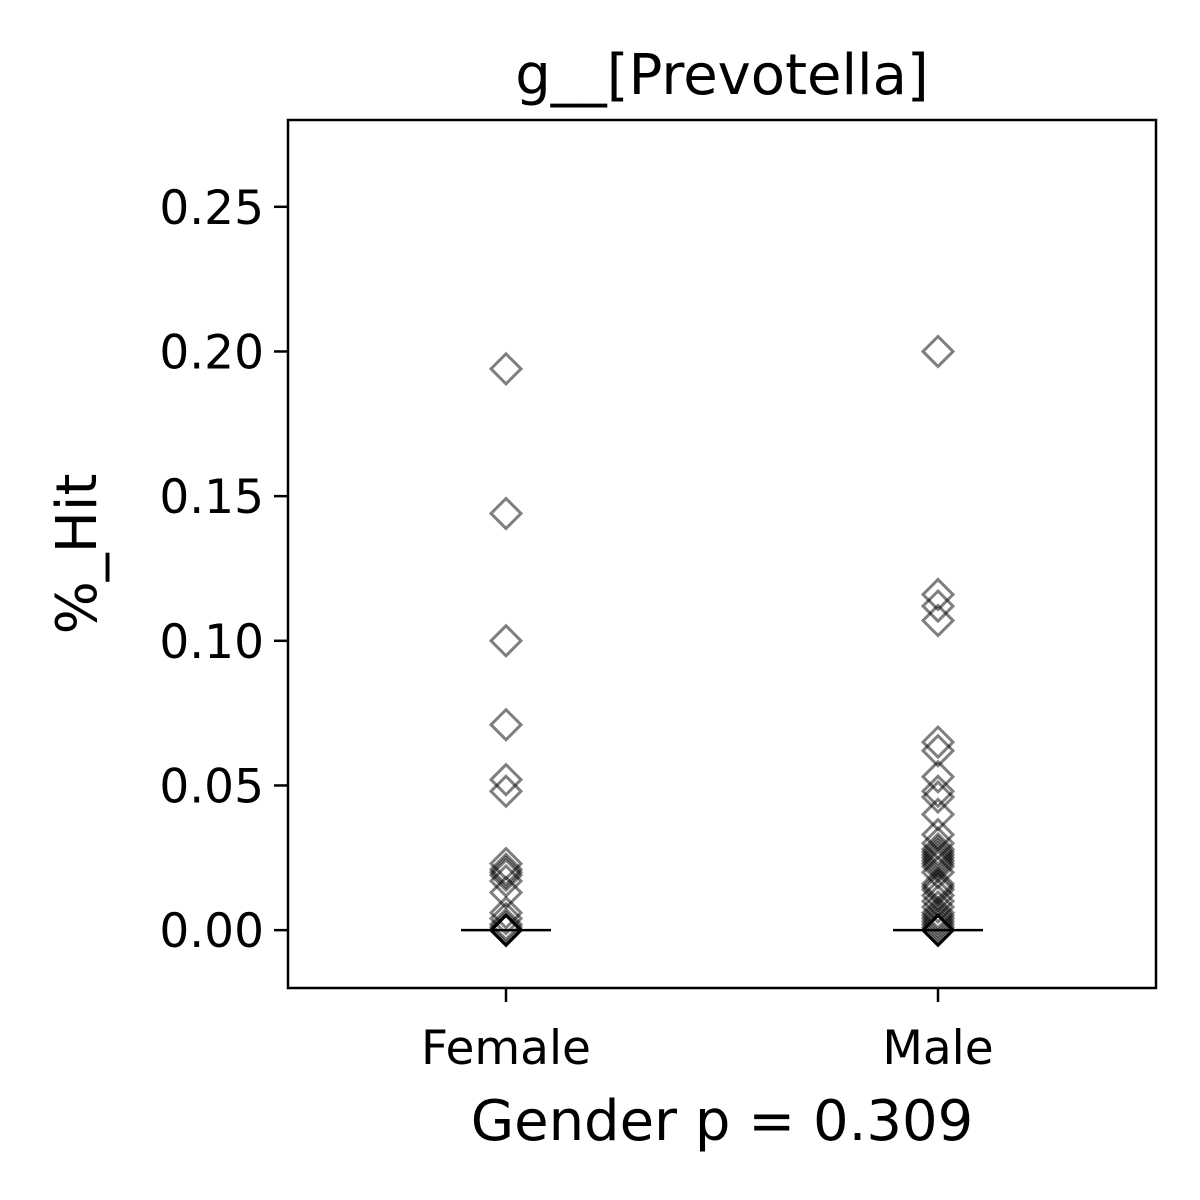 The image size is (1200, 1200). Describe the element at coordinates (211, 786) in the screenshot. I see `y-tick-label-1: 0.05` at that location.